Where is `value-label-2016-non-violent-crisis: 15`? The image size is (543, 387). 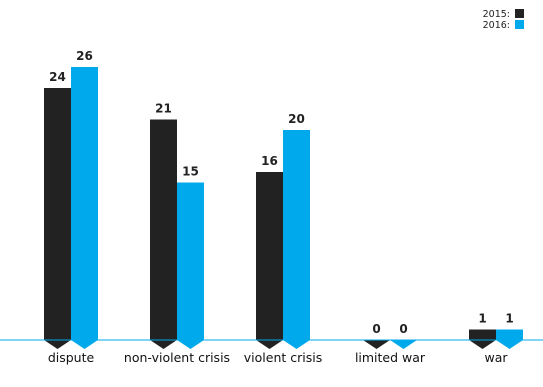 value-label-2016-non-violent-crisis: 15 is located at coordinates (190, 172).